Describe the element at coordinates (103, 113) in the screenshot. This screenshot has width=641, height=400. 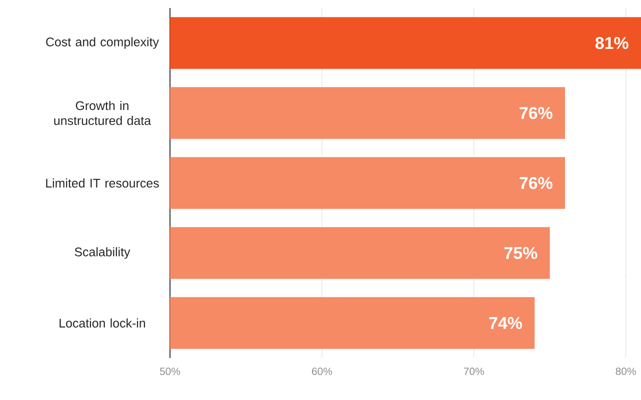
I see `y-tick-label: Growth in unstructured data` at that location.